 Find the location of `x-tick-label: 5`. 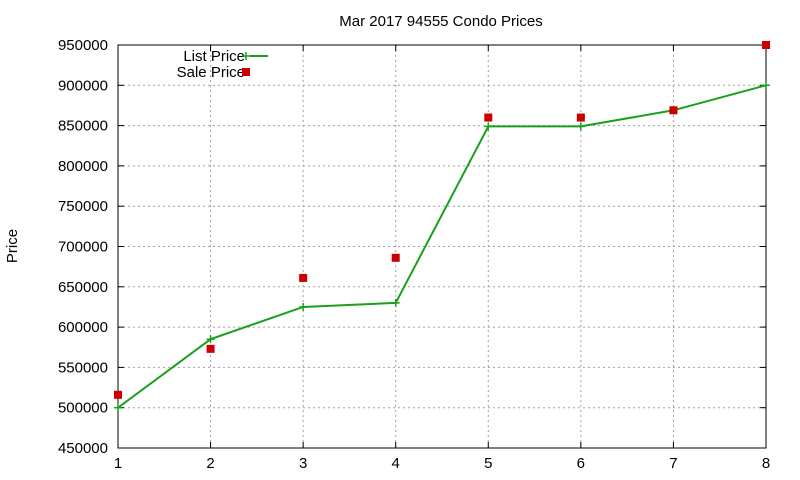

x-tick-label: 5 is located at coordinates (488, 463).